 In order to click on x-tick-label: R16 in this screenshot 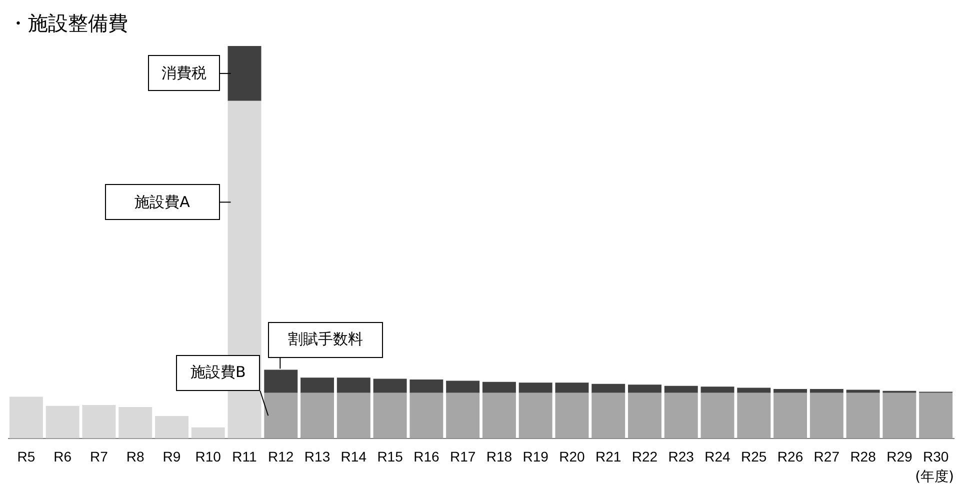, I will do `click(427, 456)`.